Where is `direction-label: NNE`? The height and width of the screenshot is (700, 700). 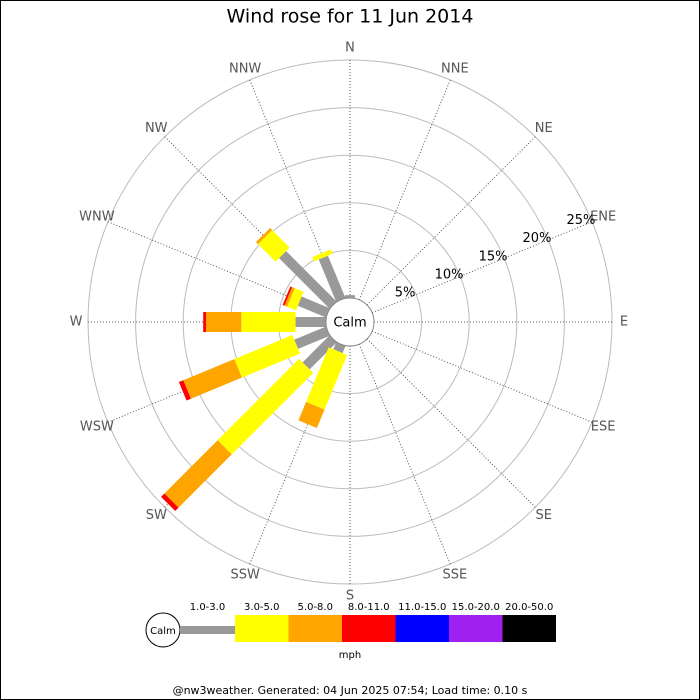
direction-label: NNE is located at coordinates (455, 68).